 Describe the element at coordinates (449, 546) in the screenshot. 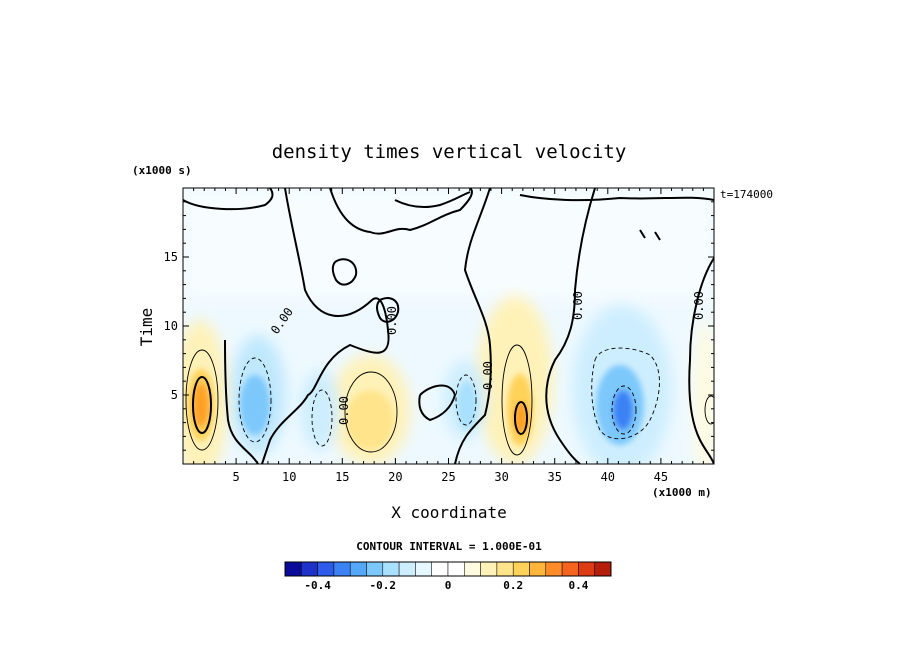

I see `contour-interval-text: CONTOUR INTERVAL = 1.000E-01` at that location.